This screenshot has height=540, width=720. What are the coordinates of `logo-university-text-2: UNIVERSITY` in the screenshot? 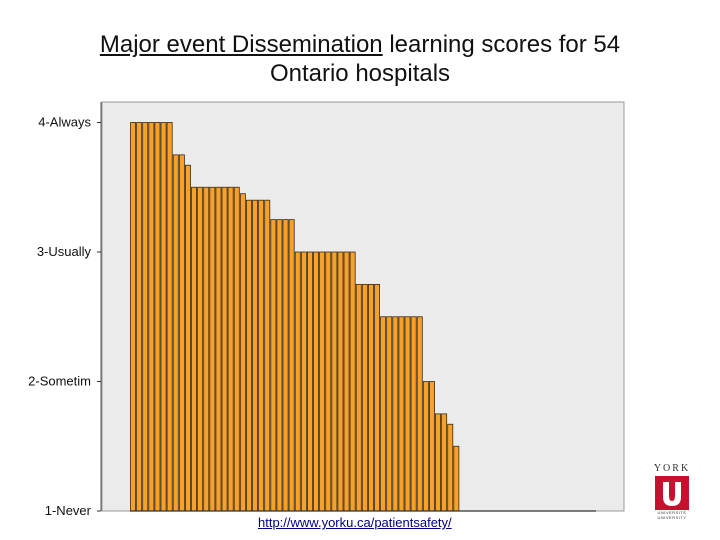 It's located at (672, 517).